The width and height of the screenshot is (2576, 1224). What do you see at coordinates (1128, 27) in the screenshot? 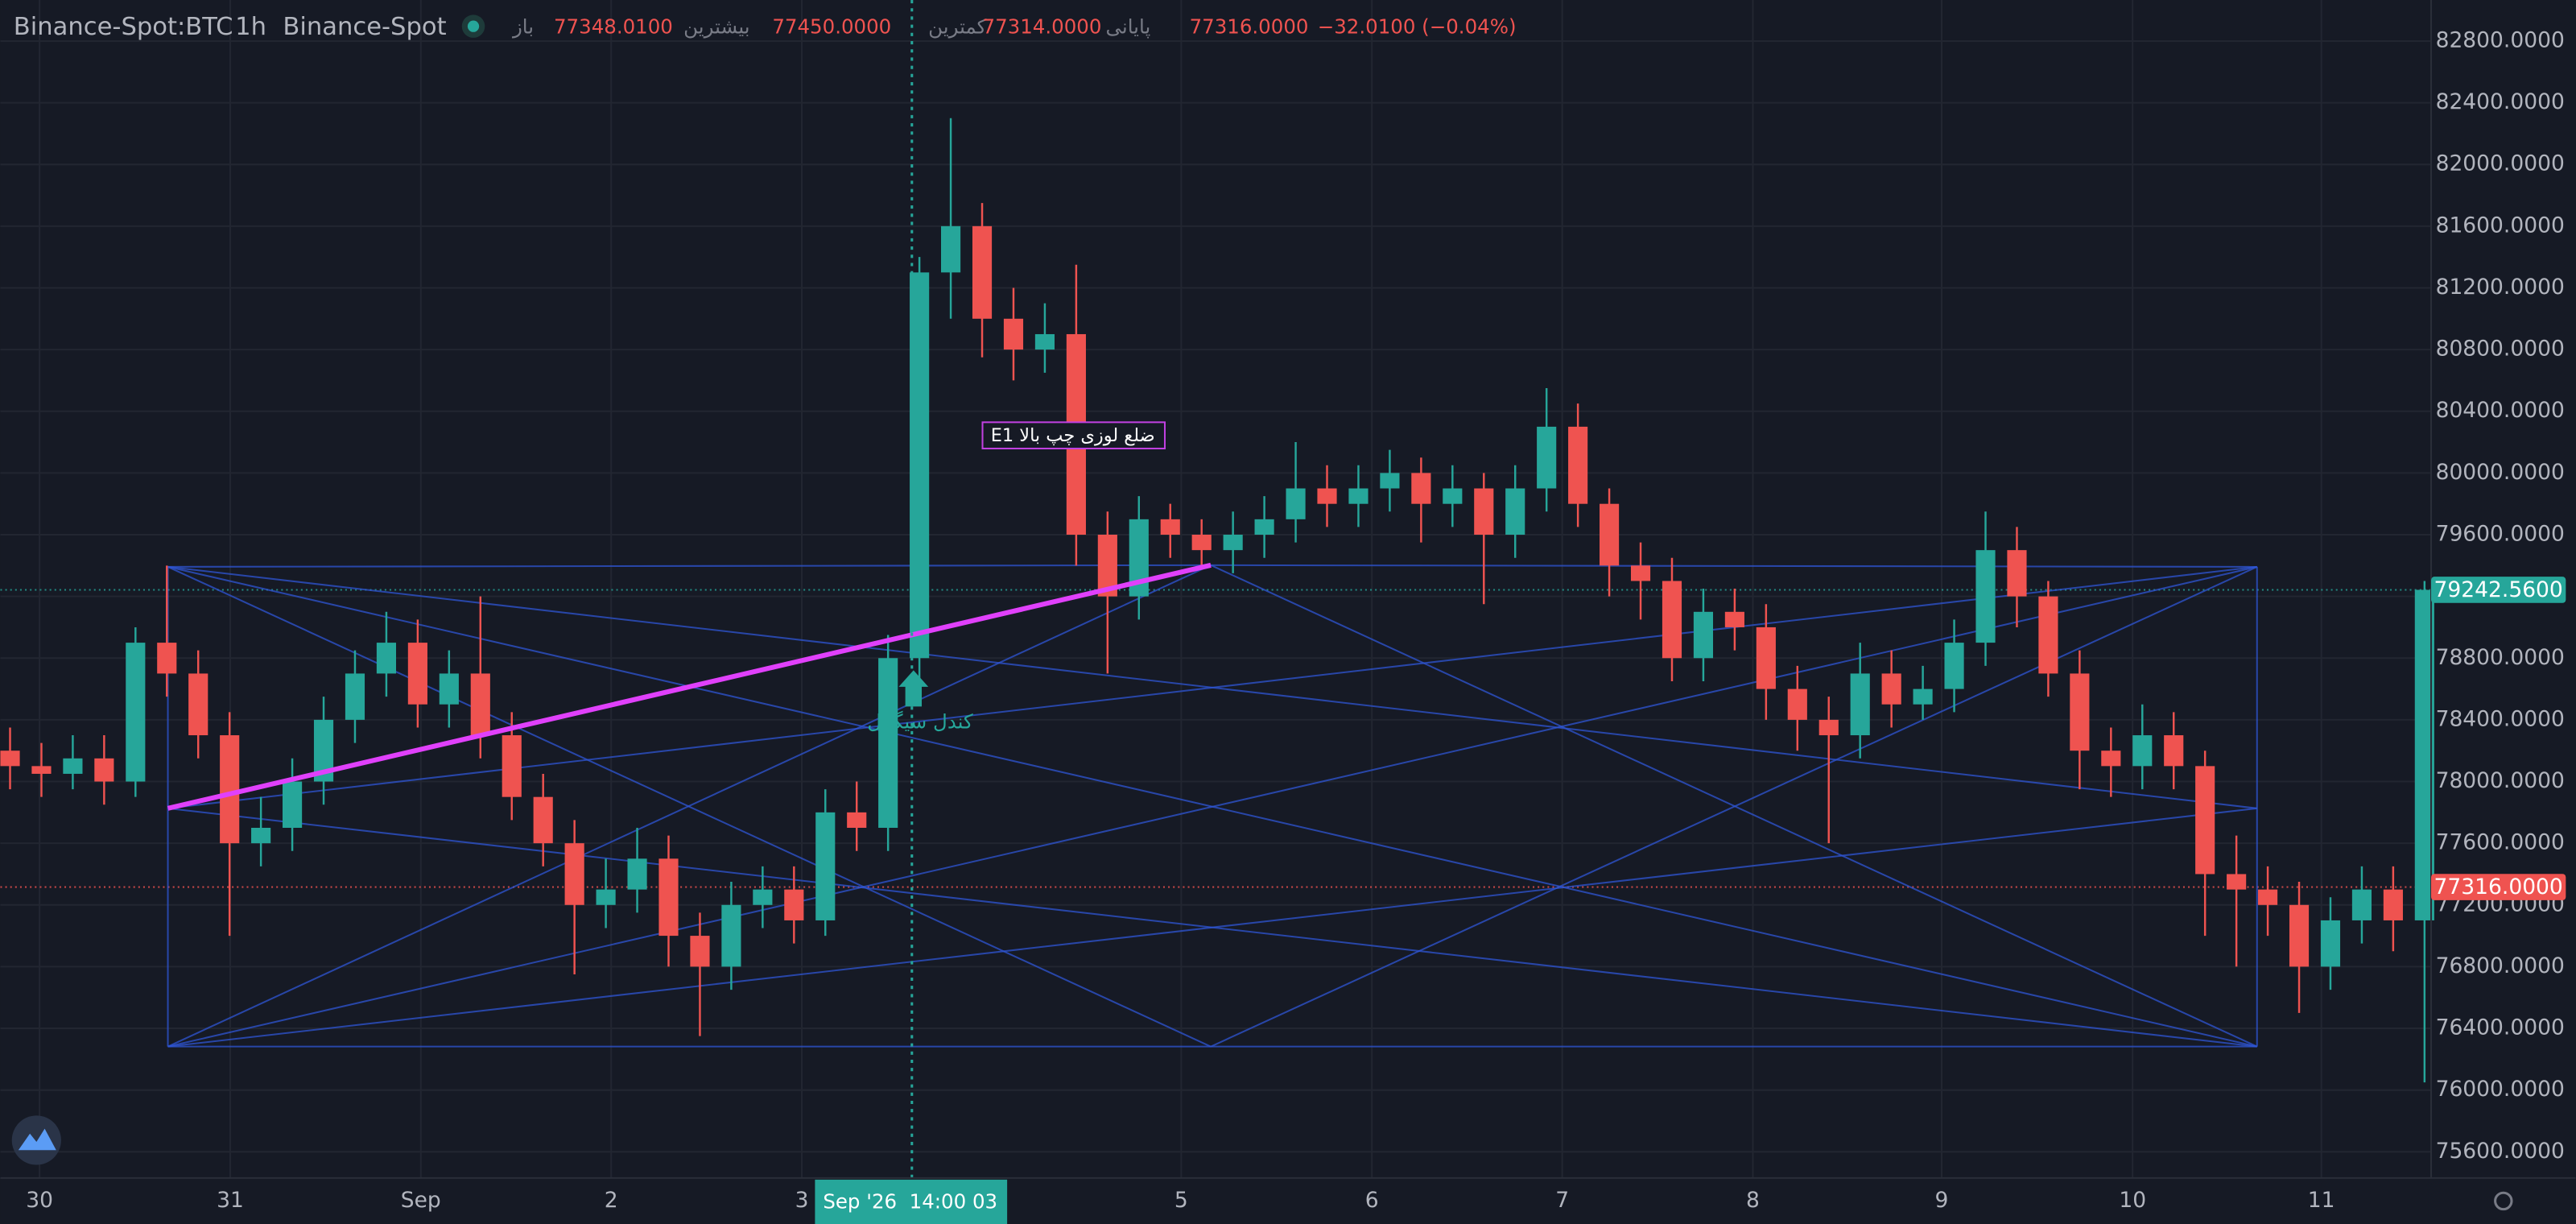
I see `legend-label: پایانی` at bounding box center [1128, 27].